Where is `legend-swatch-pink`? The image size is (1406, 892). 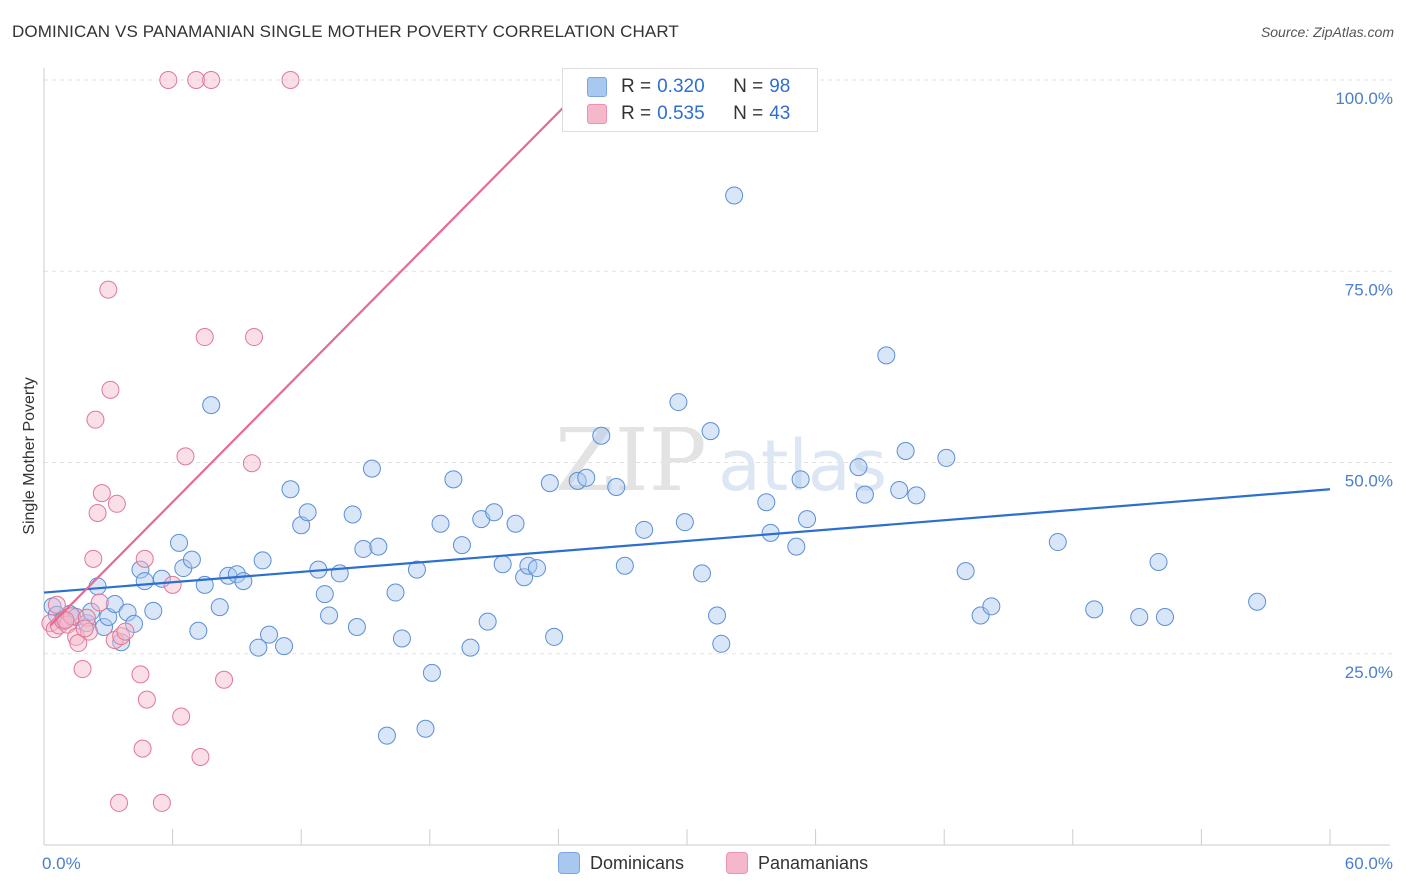
legend-swatch-pink is located at coordinates (597, 114).